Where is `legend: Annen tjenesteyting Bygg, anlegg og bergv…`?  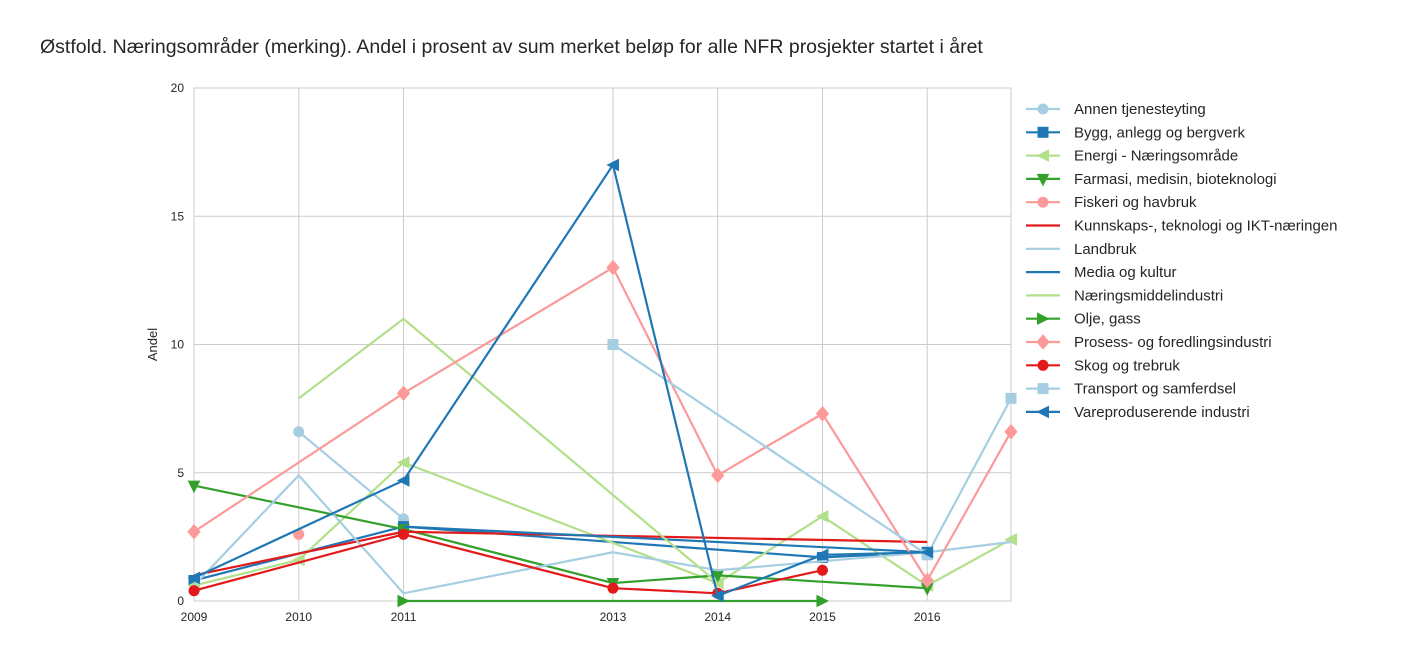
legend: Annen tjenesteyting Bygg, anlegg og bergv… is located at coordinates (1182, 261).